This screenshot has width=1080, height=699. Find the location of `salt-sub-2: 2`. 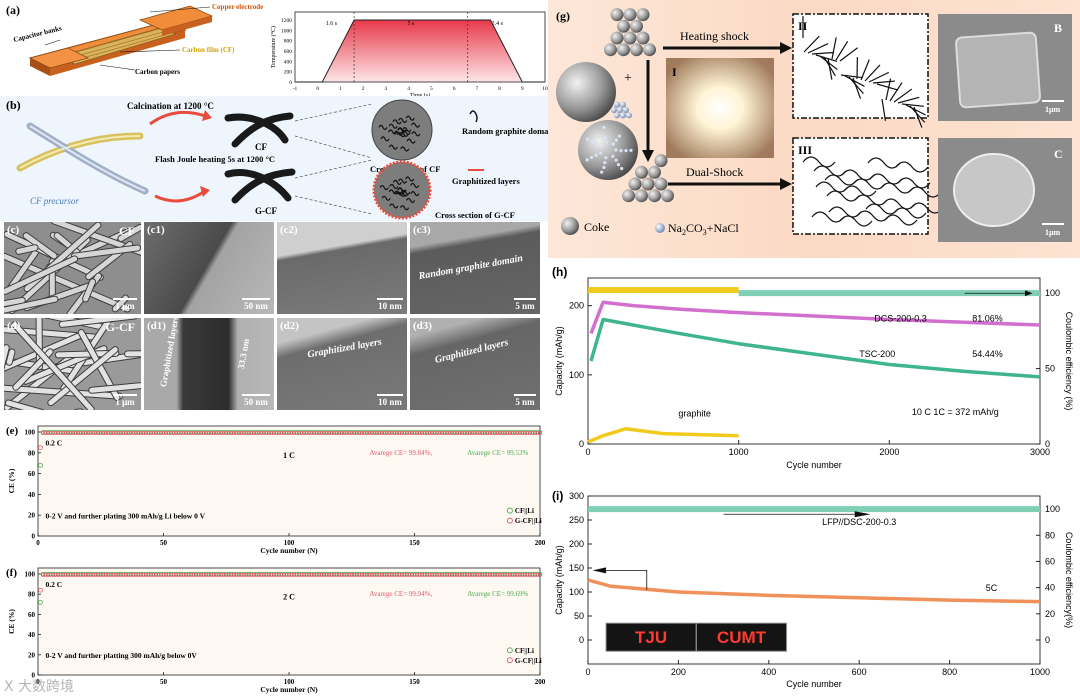

salt-sub-2: 2 is located at coordinates (684, 232).